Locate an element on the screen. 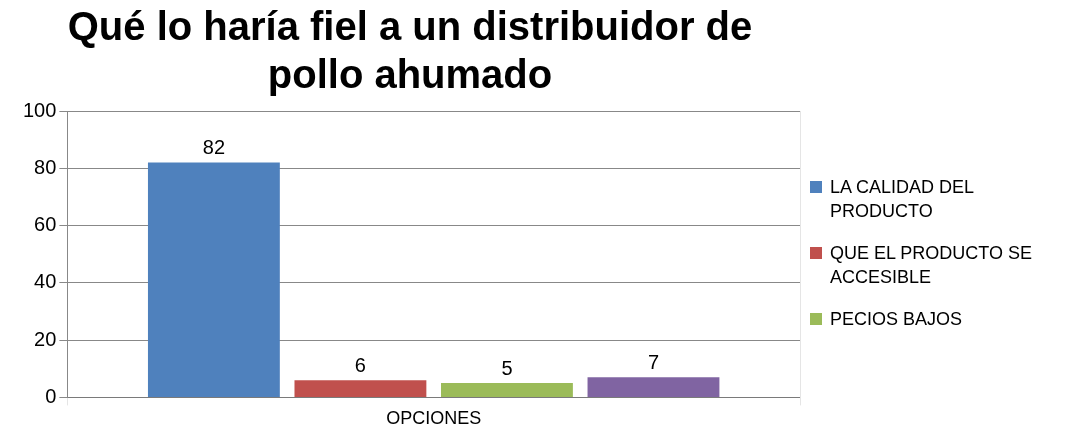 The width and height of the screenshot is (1068, 443). data-label: 6 is located at coordinates (360, 364).